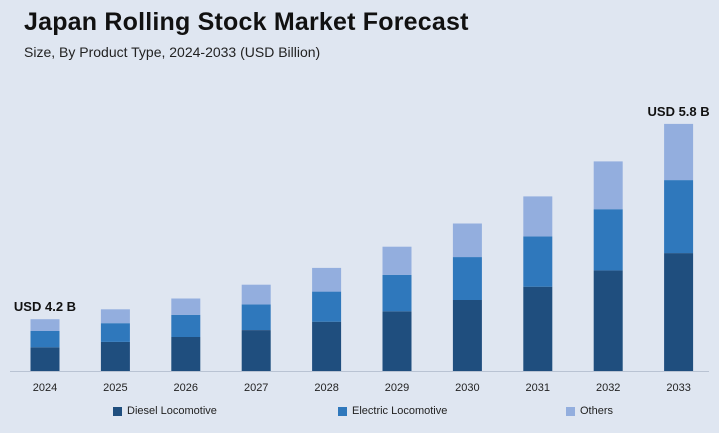  Describe the element at coordinates (397, 293) in the screenshot. I see `bar-2029-electric-locomotive` at that location.